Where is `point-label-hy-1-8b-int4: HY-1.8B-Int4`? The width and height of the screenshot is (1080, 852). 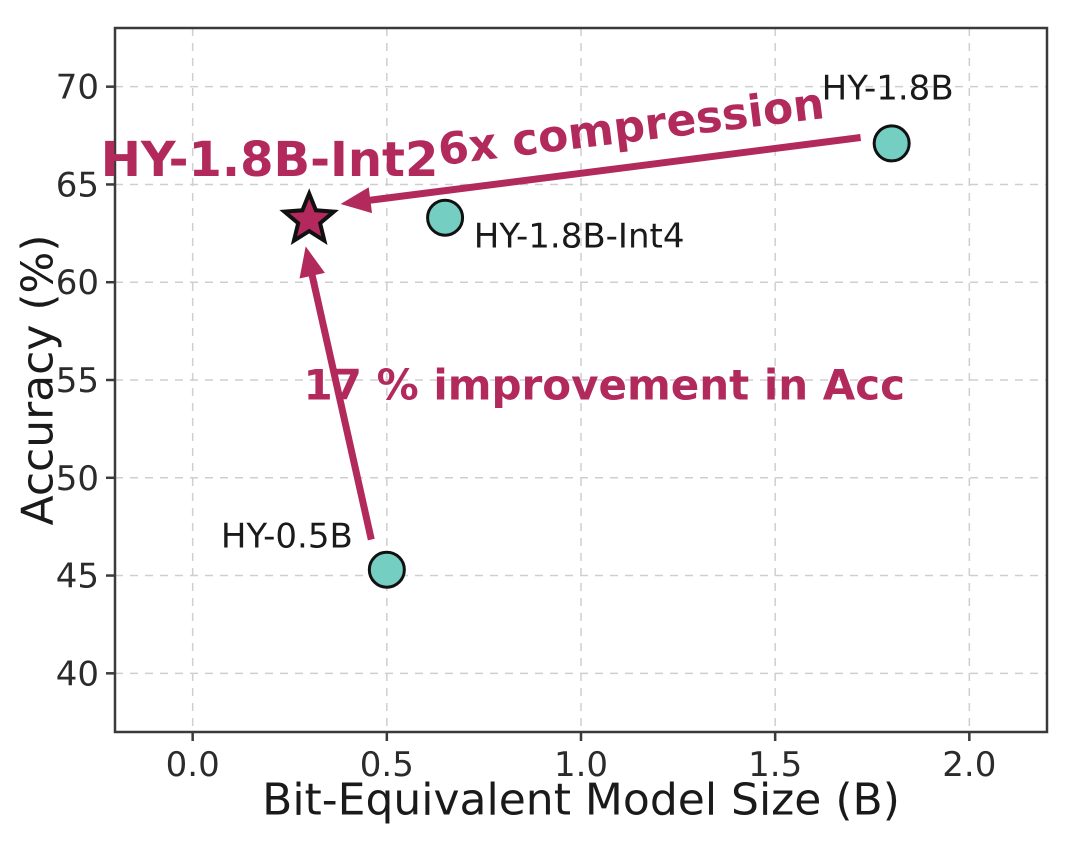
point-label-hy-1-8b-int4: HY-1.8B-Int4 is located at coordinates (579, 237).